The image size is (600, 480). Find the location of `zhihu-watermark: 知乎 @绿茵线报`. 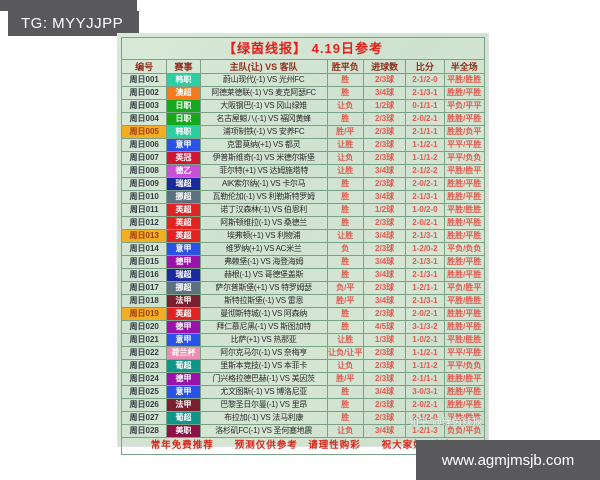

zhihu-watermark: 知乎 @绿茵线报 is located at coordinates (445, 422).